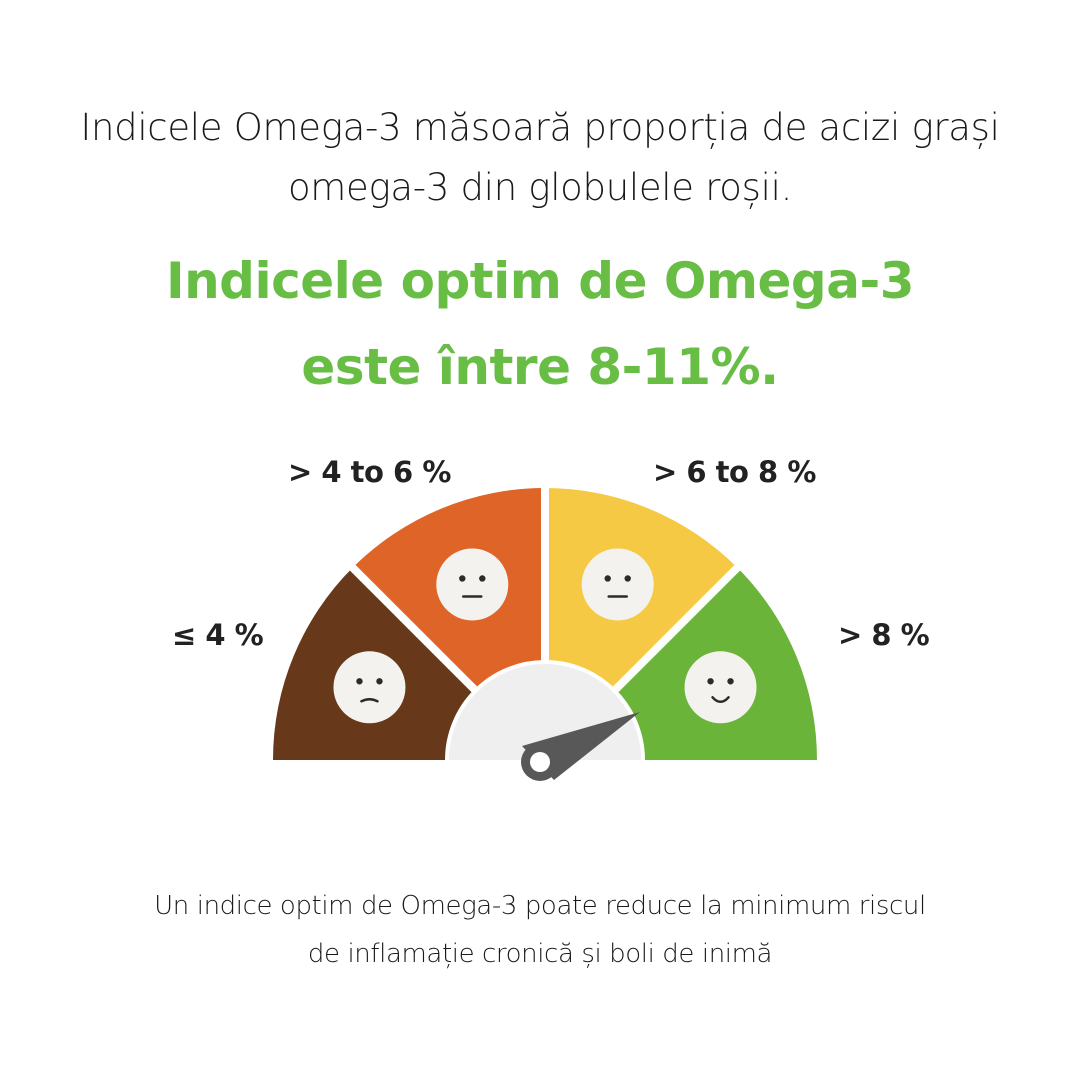 Image resolution: width=1080 pixels, height=1080 pixels. What do you see at coordinates (369, 687) in the screenshot?
I see `sad-face-icon` at bounding box center [369, 687].